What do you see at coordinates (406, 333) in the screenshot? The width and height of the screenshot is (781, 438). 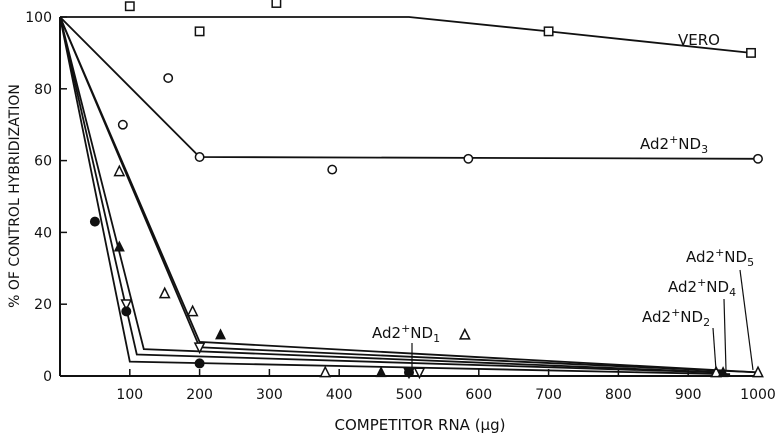 I see `series-label-ad2-nd1: Ad2+ND1` at bounding box center [406, 333].